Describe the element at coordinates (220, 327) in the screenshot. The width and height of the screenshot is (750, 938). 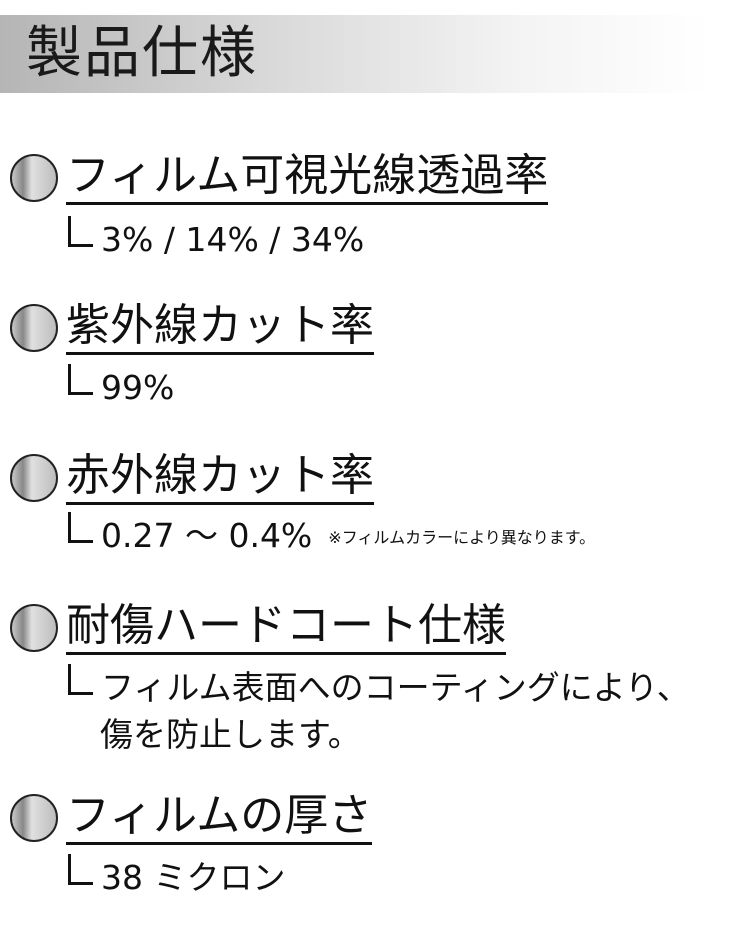
I see `spec-heading: 紫外線カット率` at that location.